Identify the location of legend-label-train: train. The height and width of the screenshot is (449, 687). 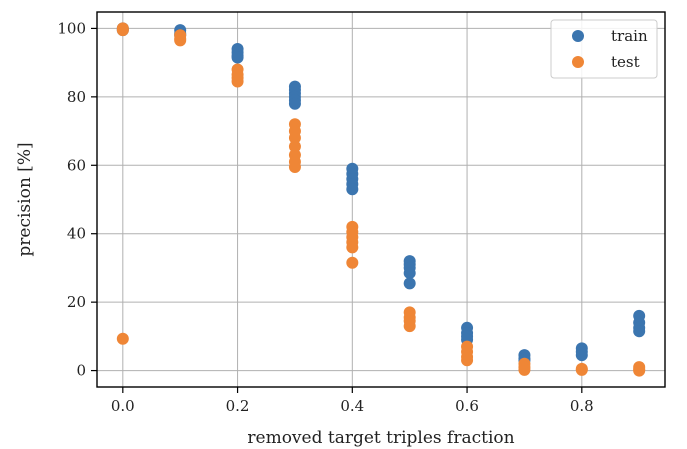
(629, 36).